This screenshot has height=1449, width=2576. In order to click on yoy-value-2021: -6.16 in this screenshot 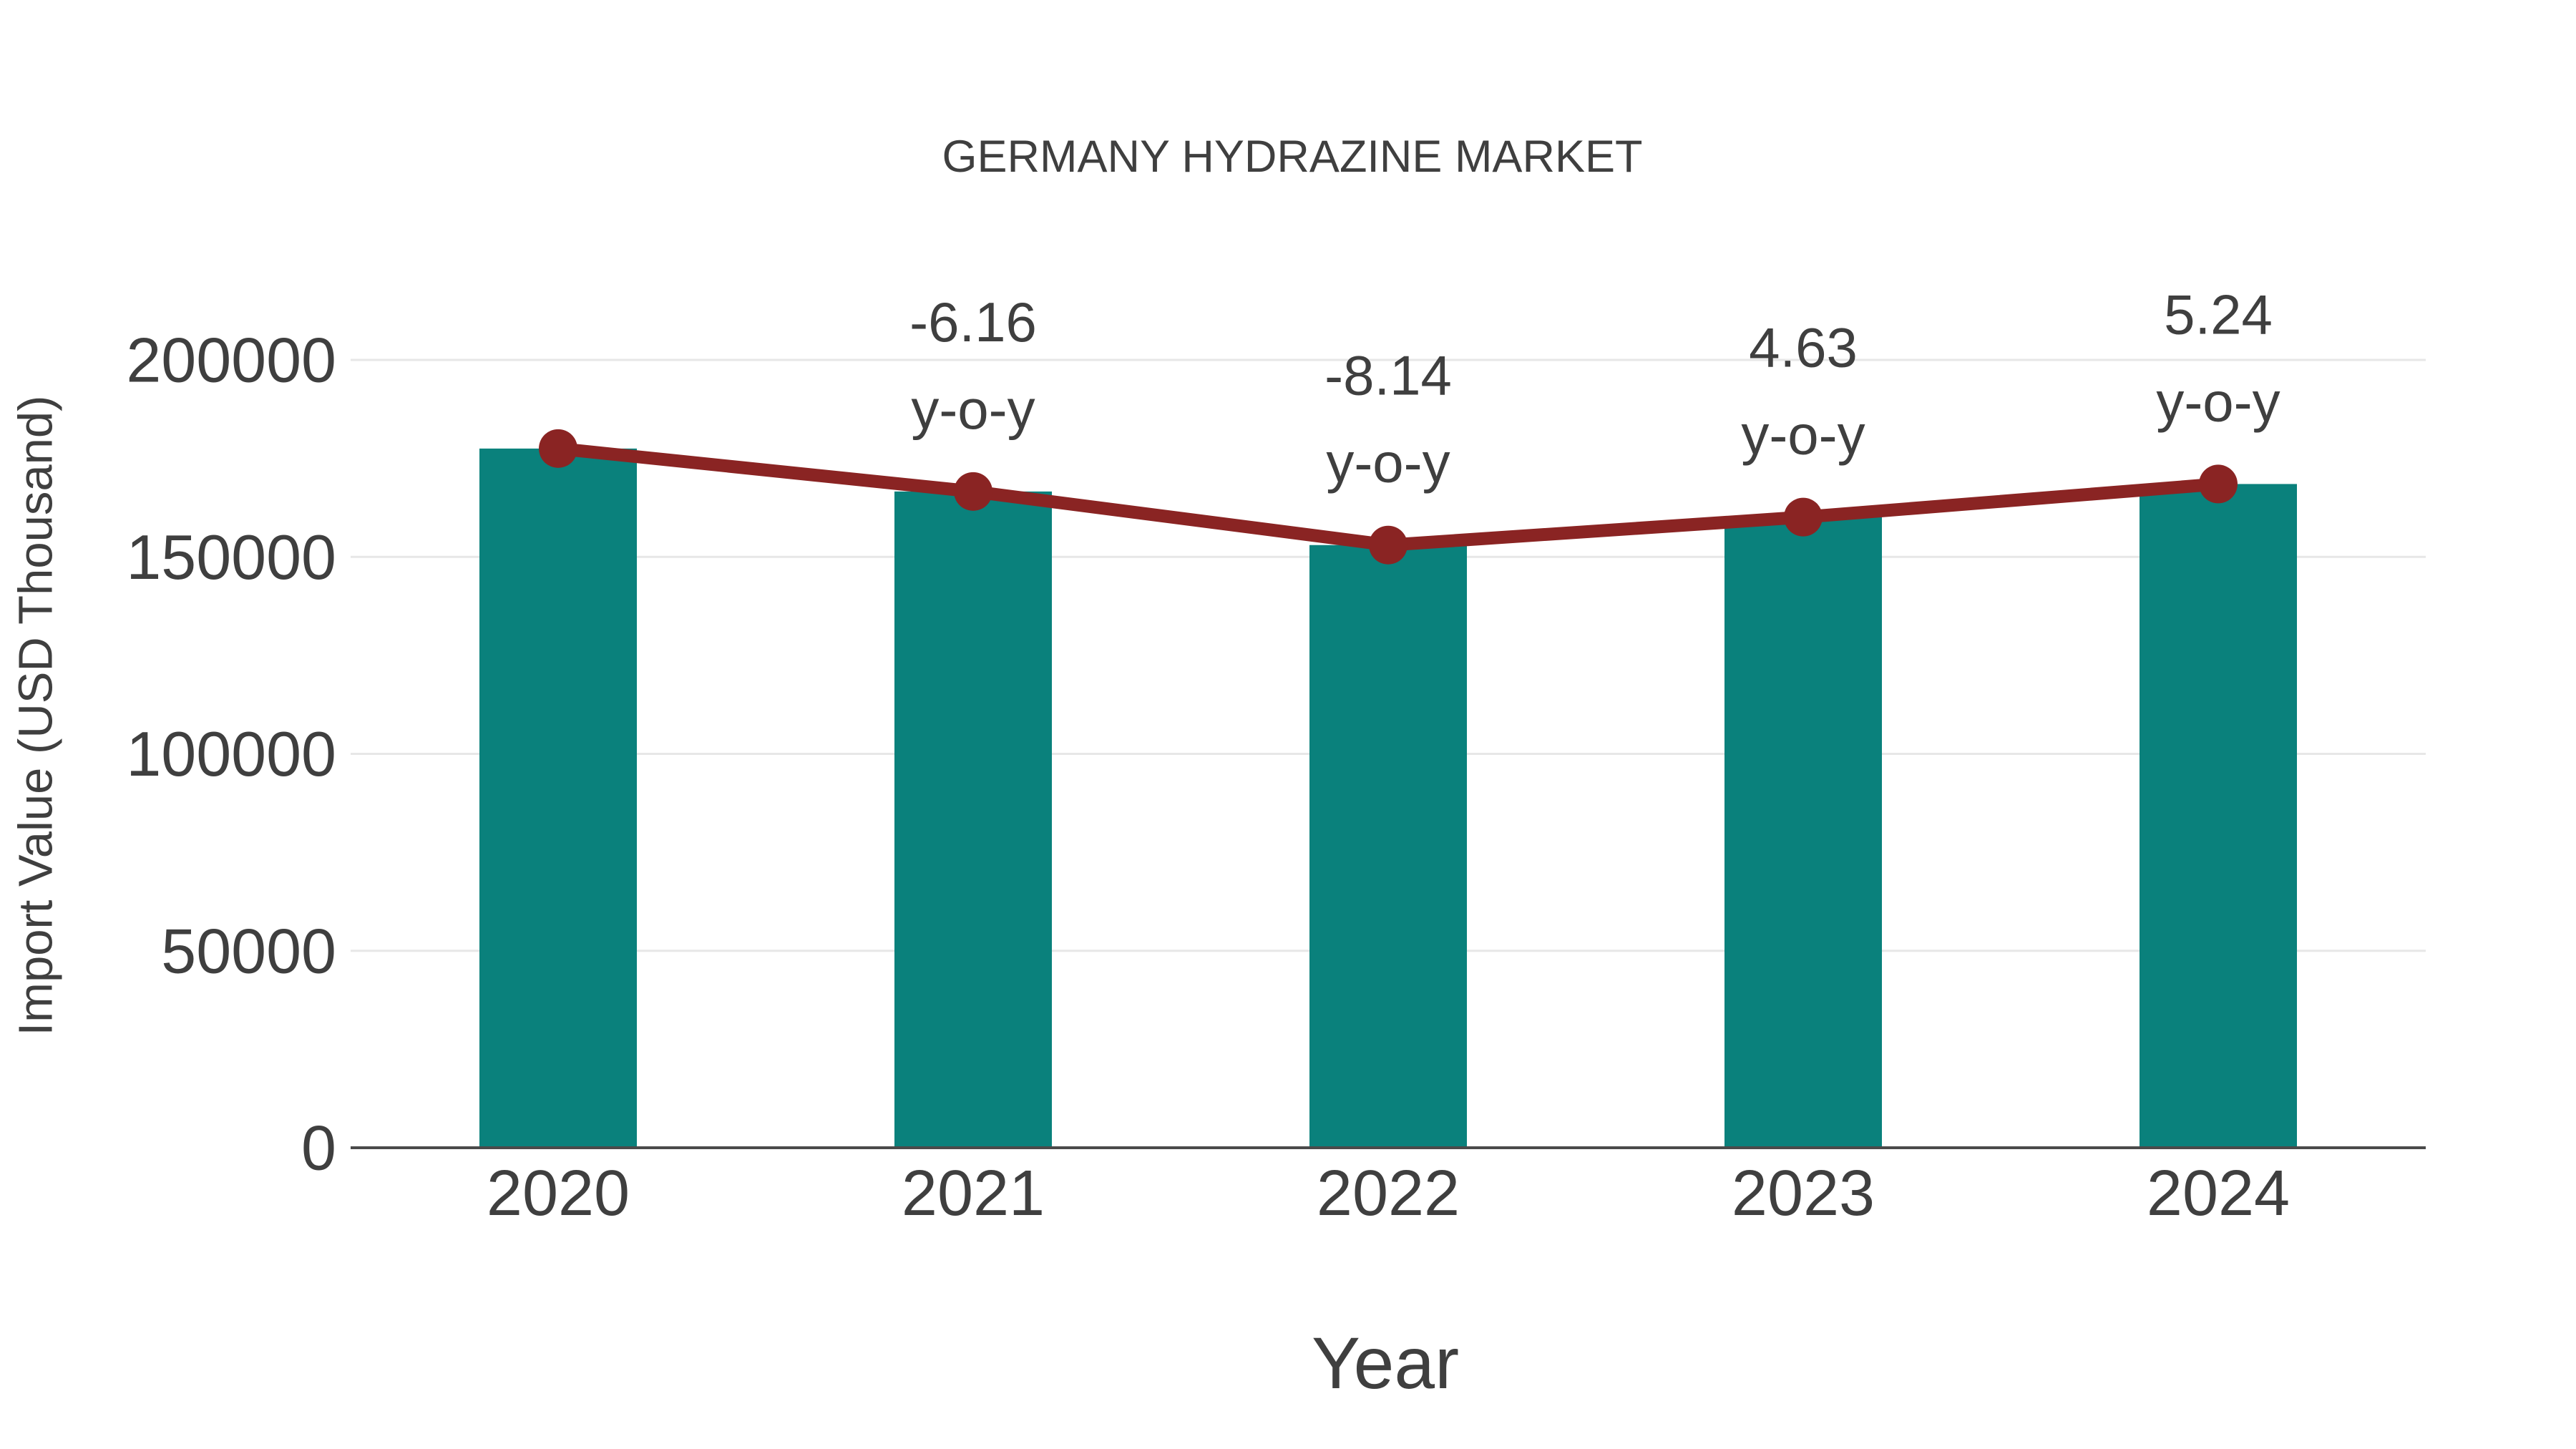, I will do `click(973, 322)`.